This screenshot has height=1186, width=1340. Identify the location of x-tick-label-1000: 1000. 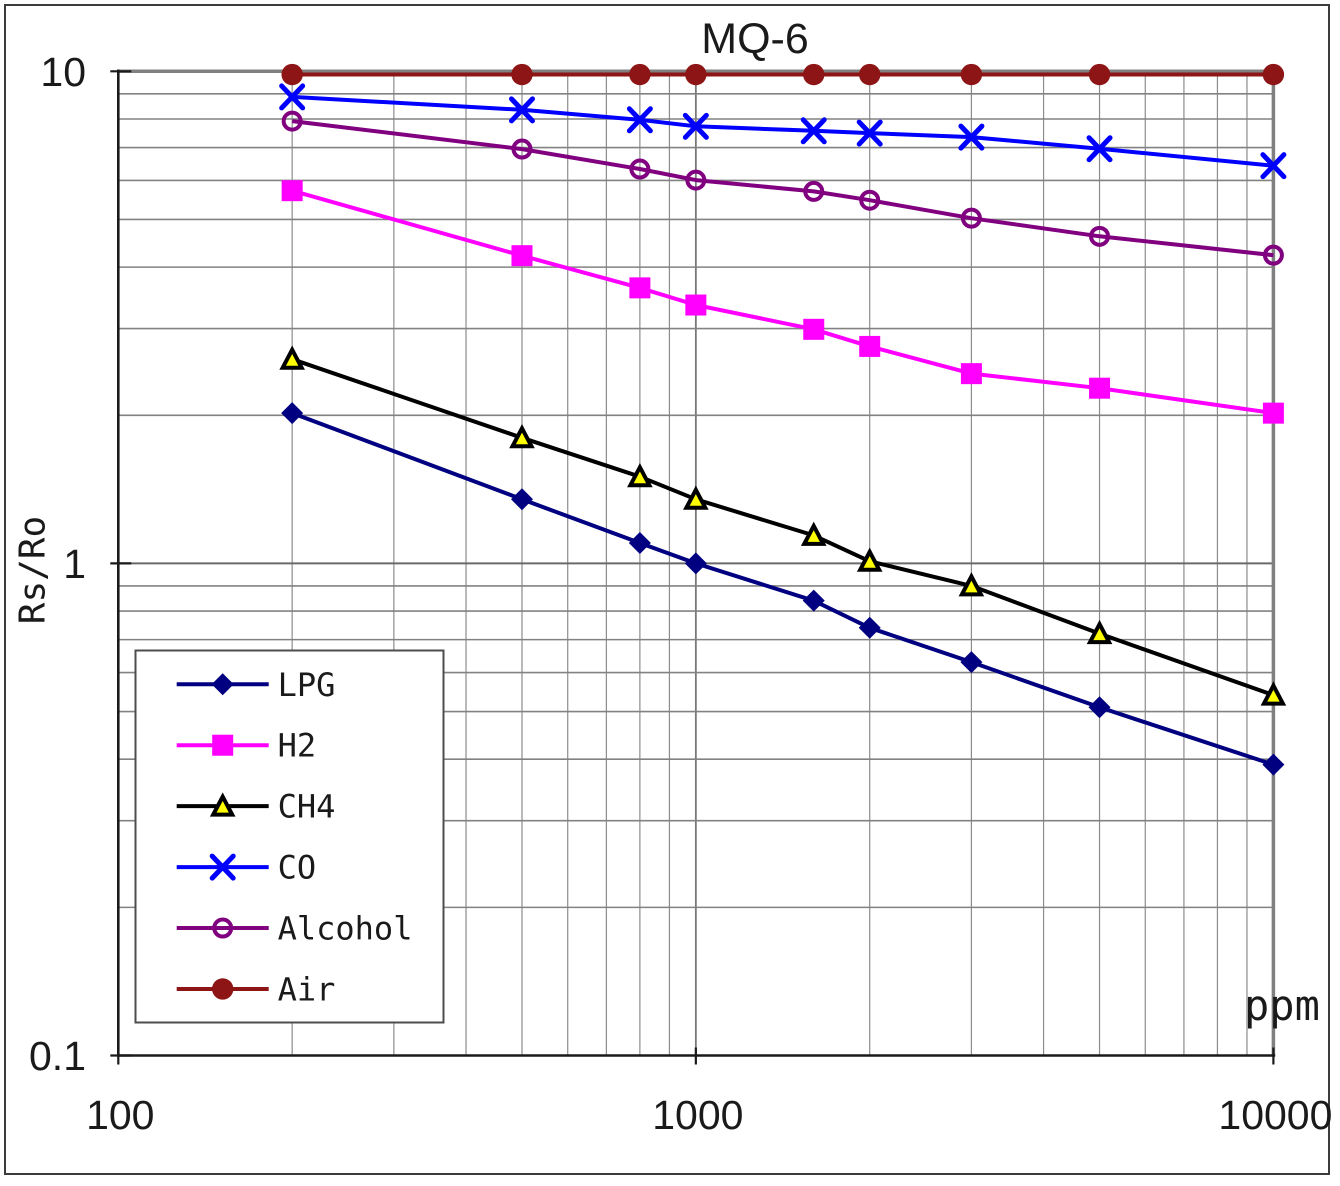
(697, 1115).